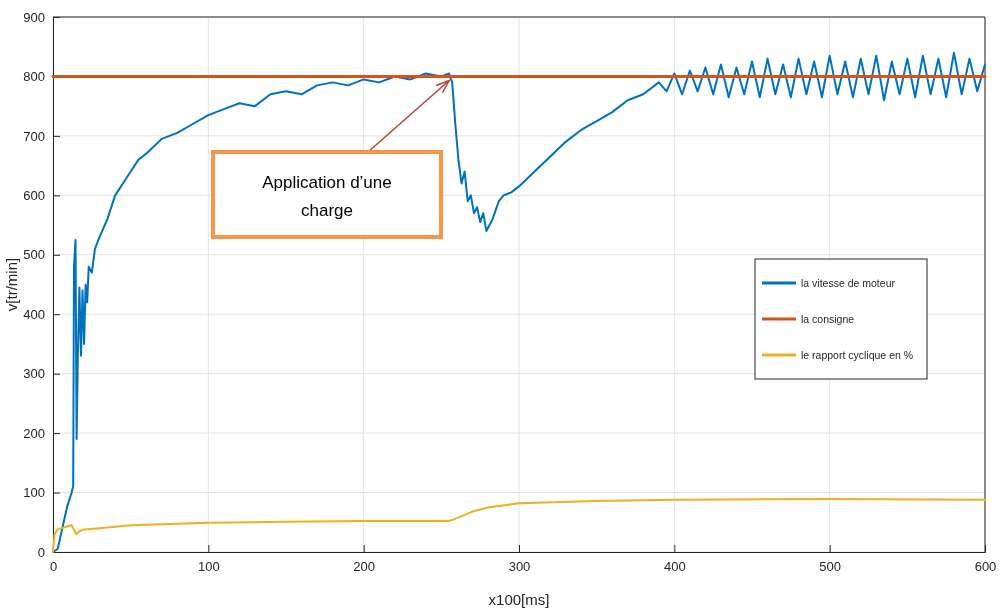 The width and height of the screenshot is (1001, 611). What do you see at coordinates (364, 567) in the screenshot?
I see `x-tick-label: 200` at bounding box center [364, 567].